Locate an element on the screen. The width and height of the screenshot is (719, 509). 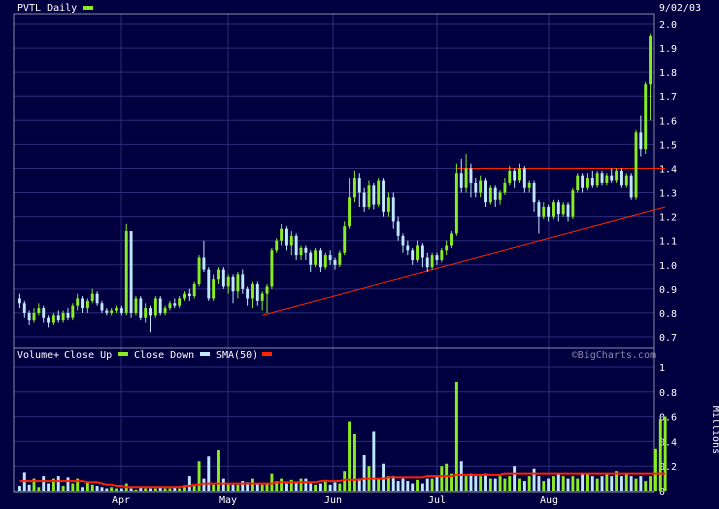
x-tick-label: Aug is located at coordinates (549, 500).